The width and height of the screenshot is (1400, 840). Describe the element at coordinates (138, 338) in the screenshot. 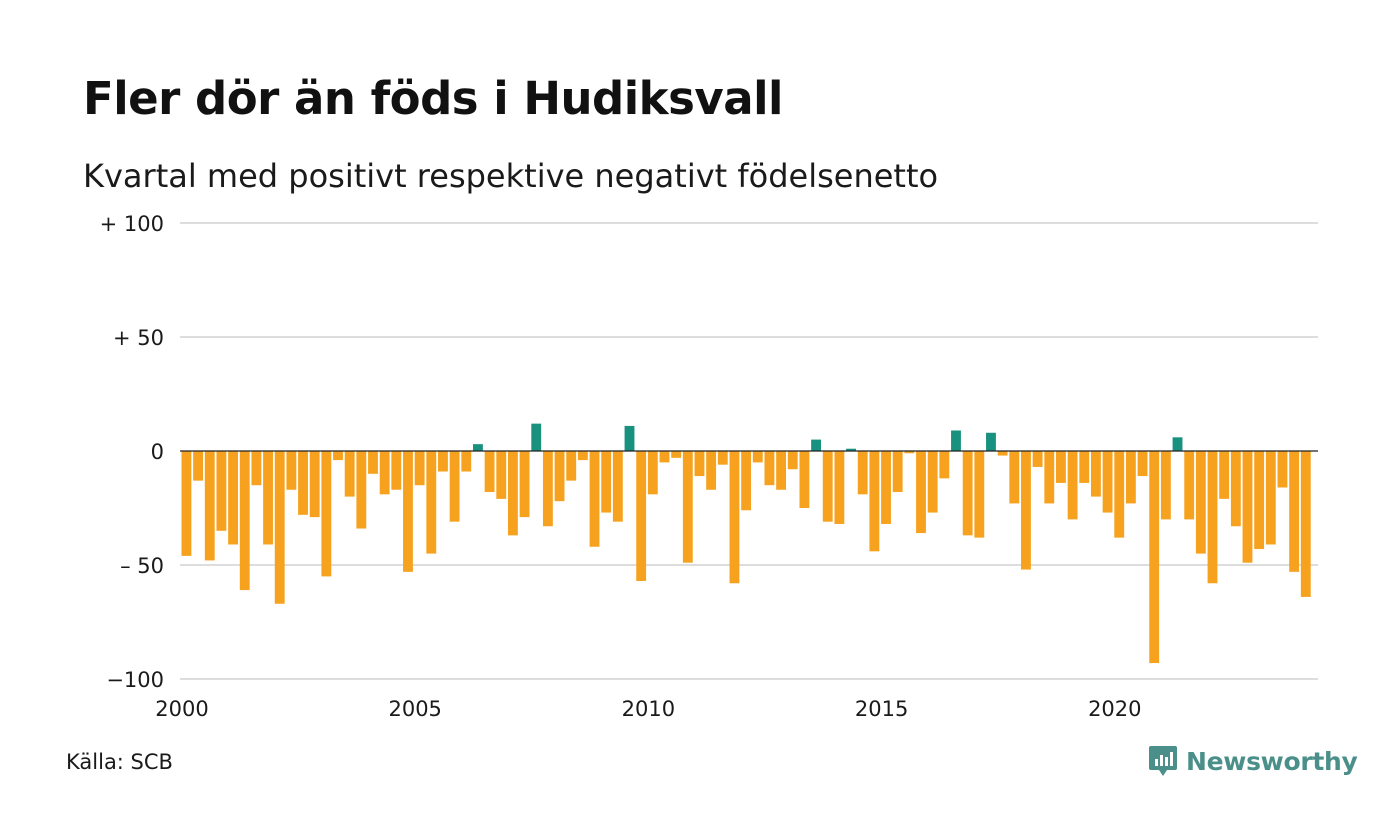

I see `y-tick-label: + 50` at that location.